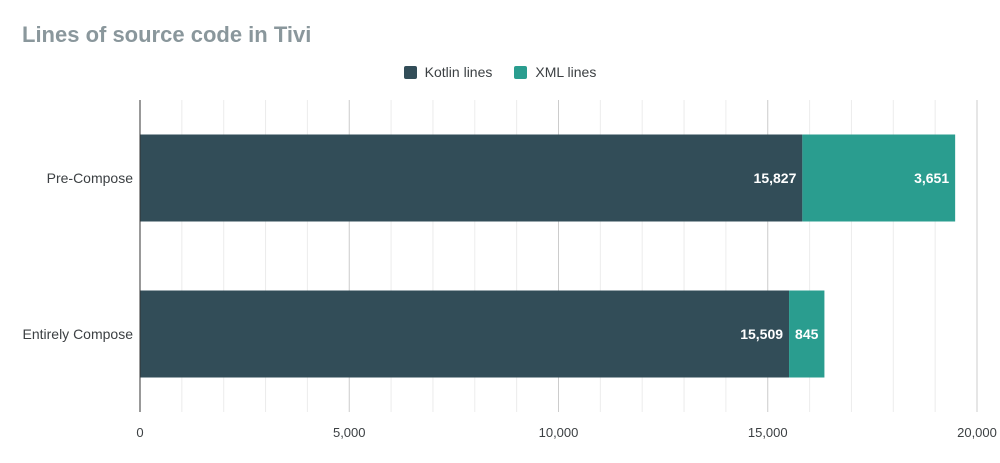 The height and width of the screenshot is (463, 1000). What do you see at coordinates (931, 178) in the screenshot?
I see `data-label-xml: 3,651` at bounding box center [931, 178].